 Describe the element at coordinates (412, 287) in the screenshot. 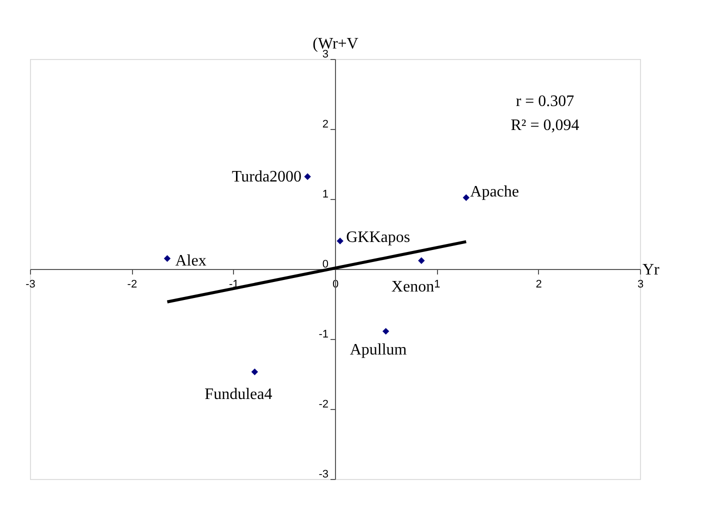

I see `annotation: Xenon` at that location.